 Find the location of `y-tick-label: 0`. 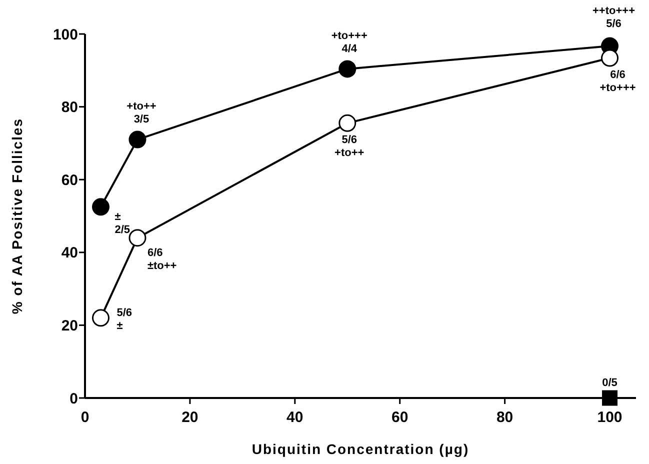

y-tick-label: 0 is located at coordinates (74, 399).